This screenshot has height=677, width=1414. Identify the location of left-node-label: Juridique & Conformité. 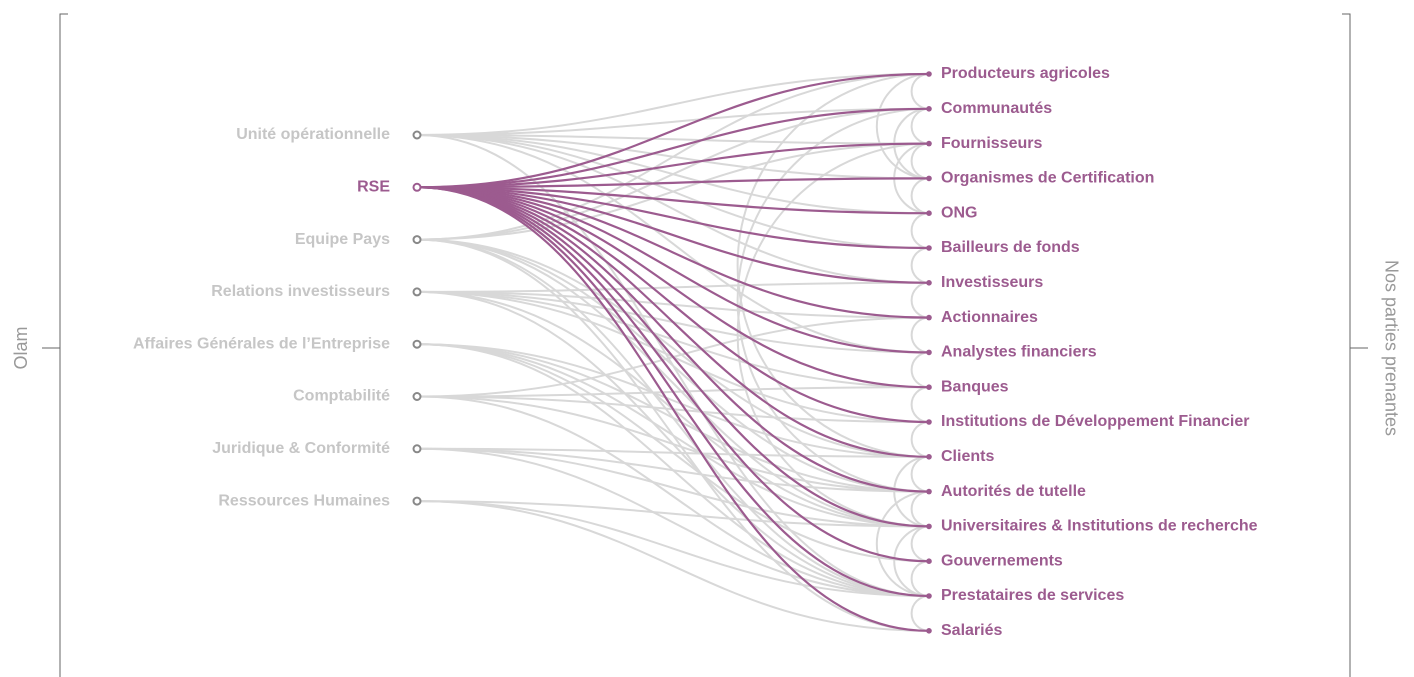
(301, 448).